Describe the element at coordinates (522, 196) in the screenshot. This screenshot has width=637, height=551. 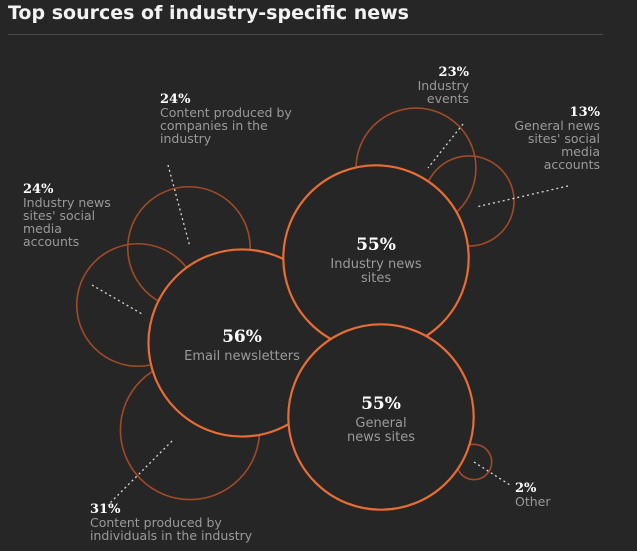
I see `leader-line-general-news-sites-social-media-accounts` at that location.